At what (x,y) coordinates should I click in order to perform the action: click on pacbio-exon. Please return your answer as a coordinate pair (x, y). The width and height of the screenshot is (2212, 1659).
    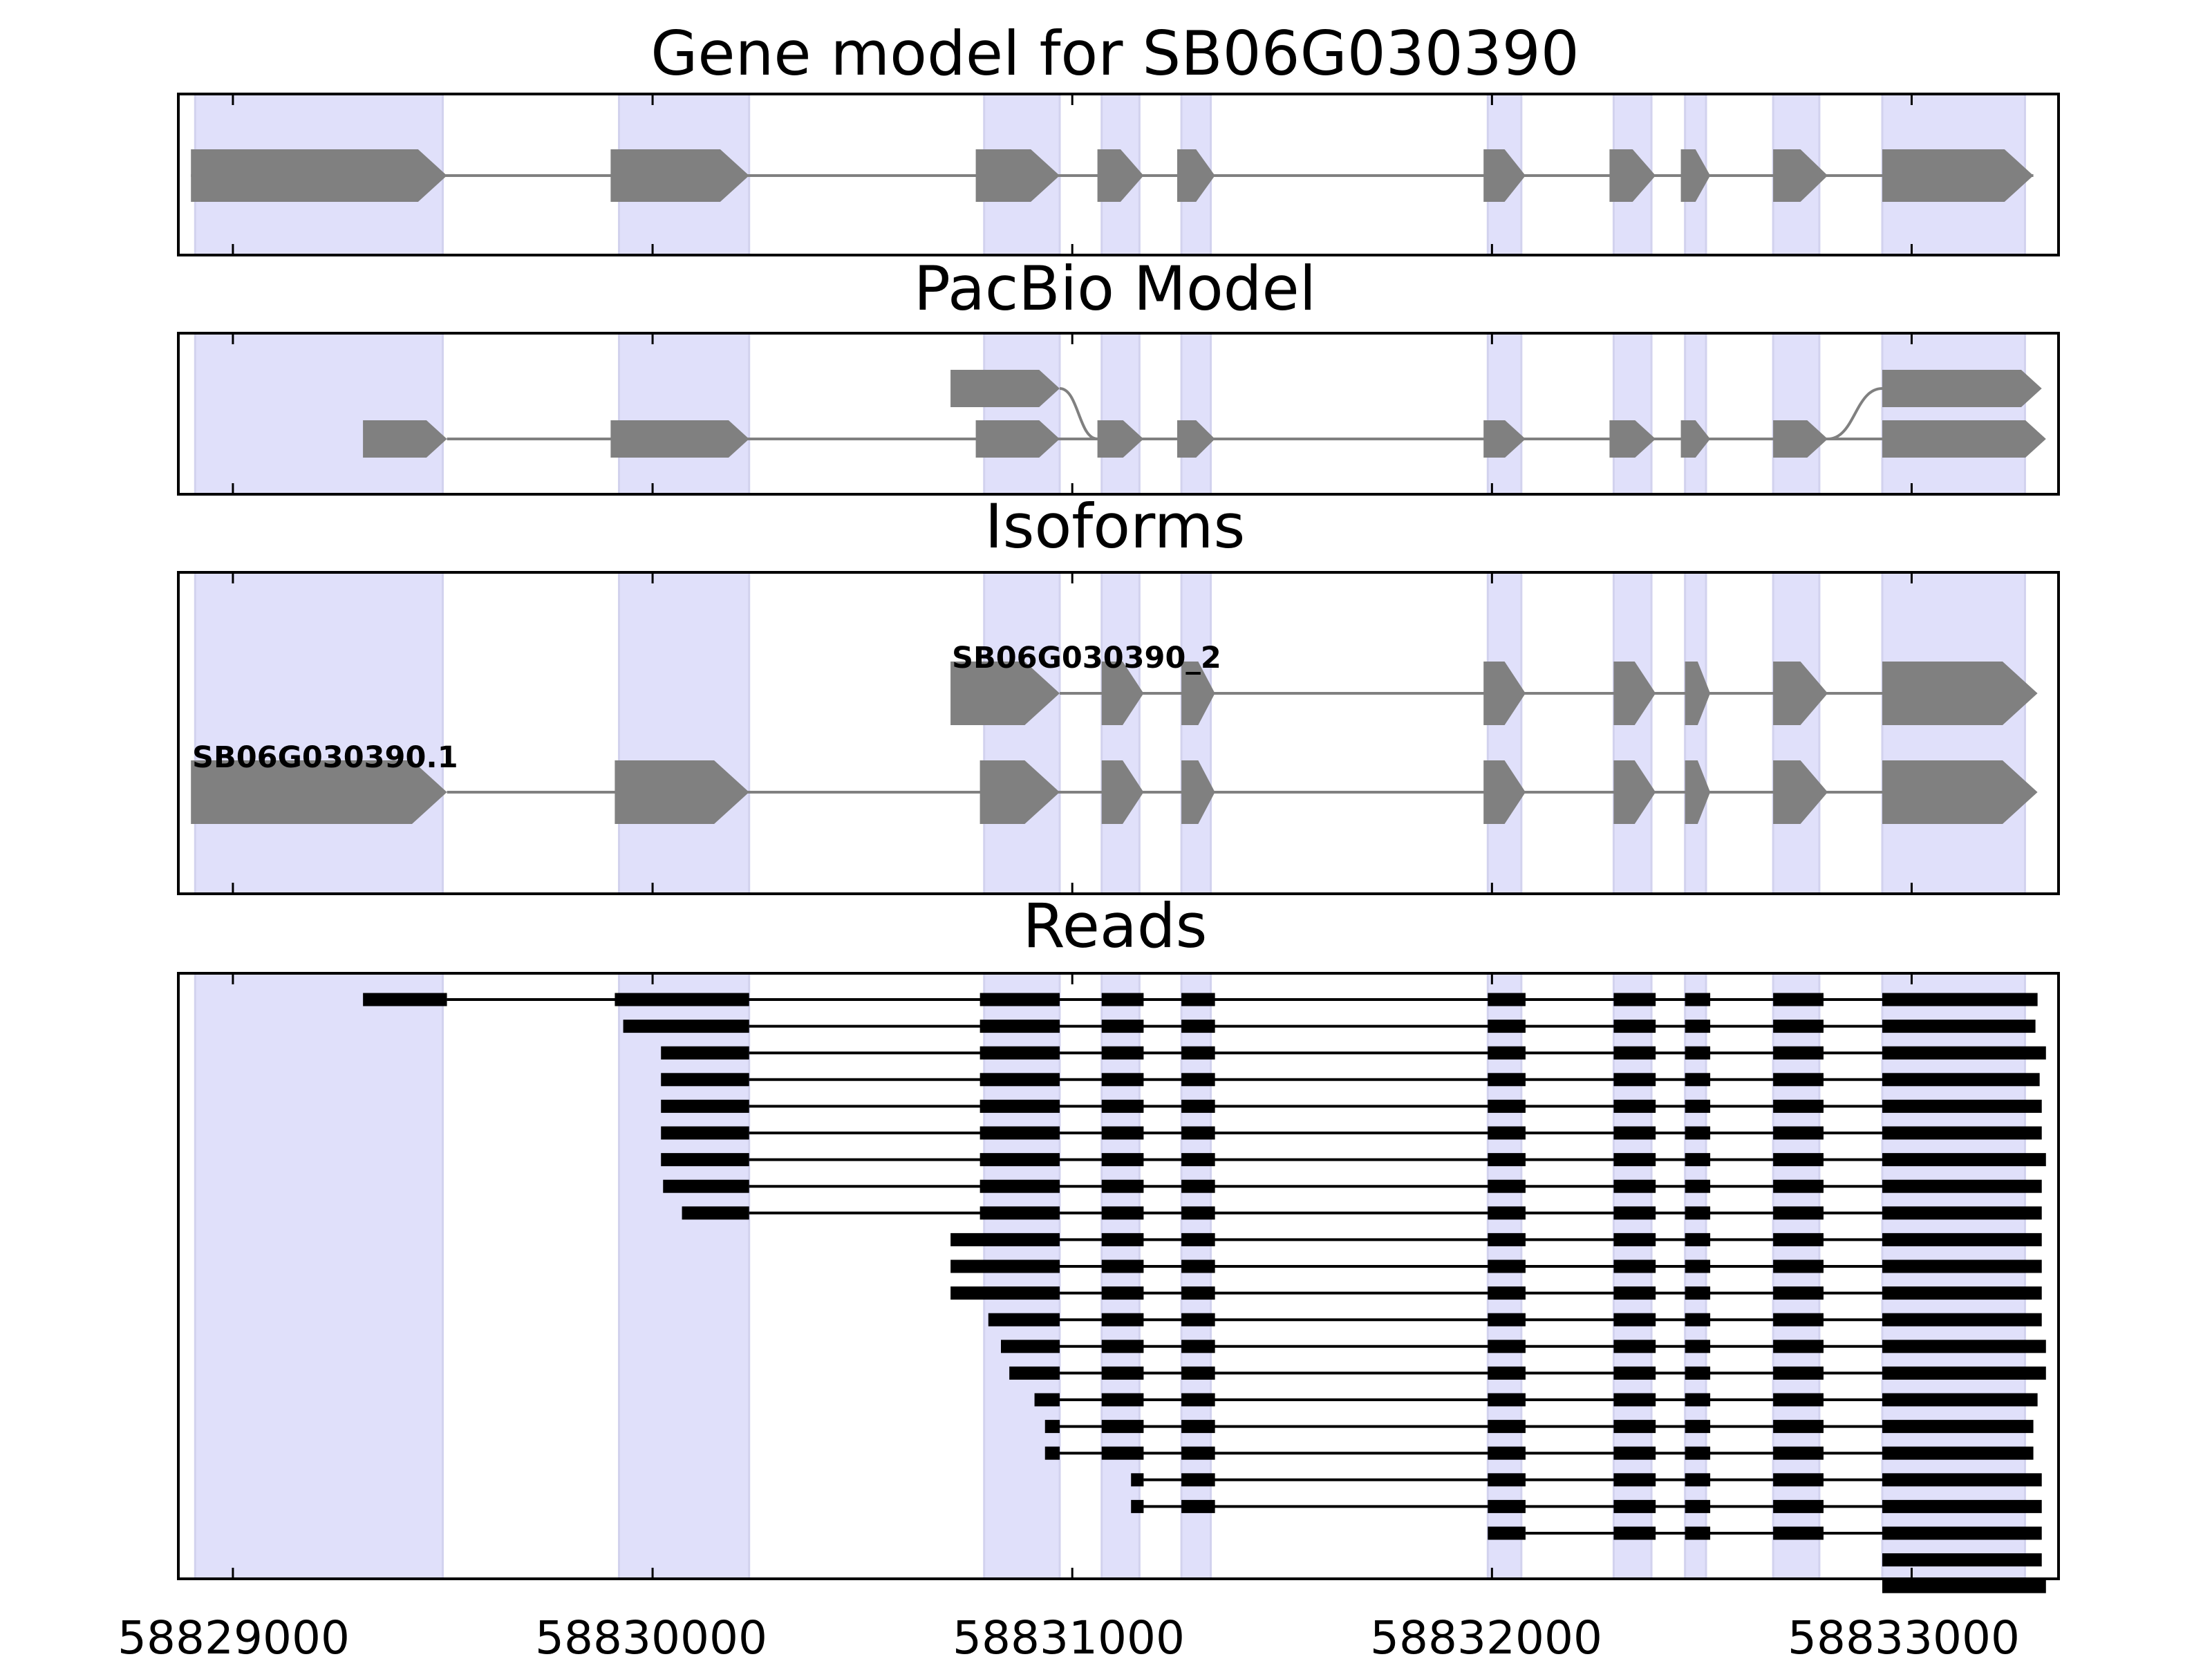
    Looking at the image, I should click on (1695, 439).